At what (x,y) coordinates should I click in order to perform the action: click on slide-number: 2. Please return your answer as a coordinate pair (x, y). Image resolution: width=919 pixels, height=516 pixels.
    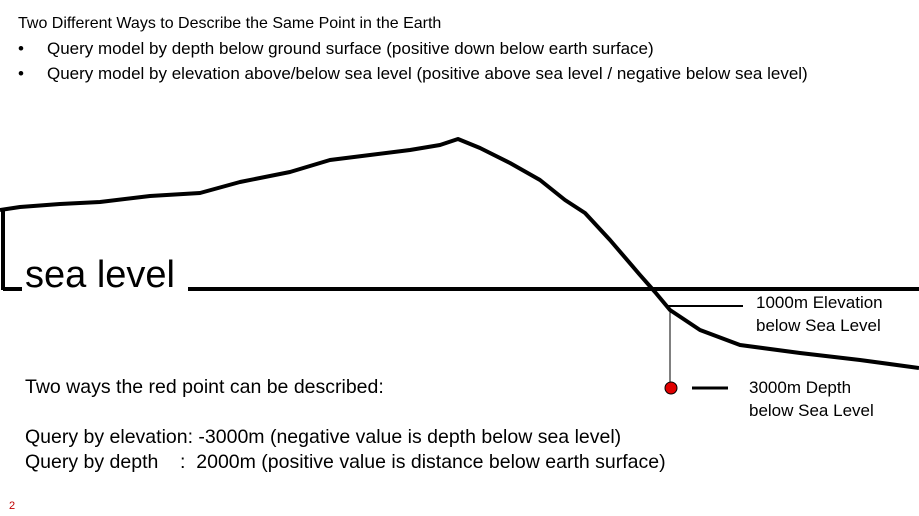
    Looking at the image, I should click on (12, 506).